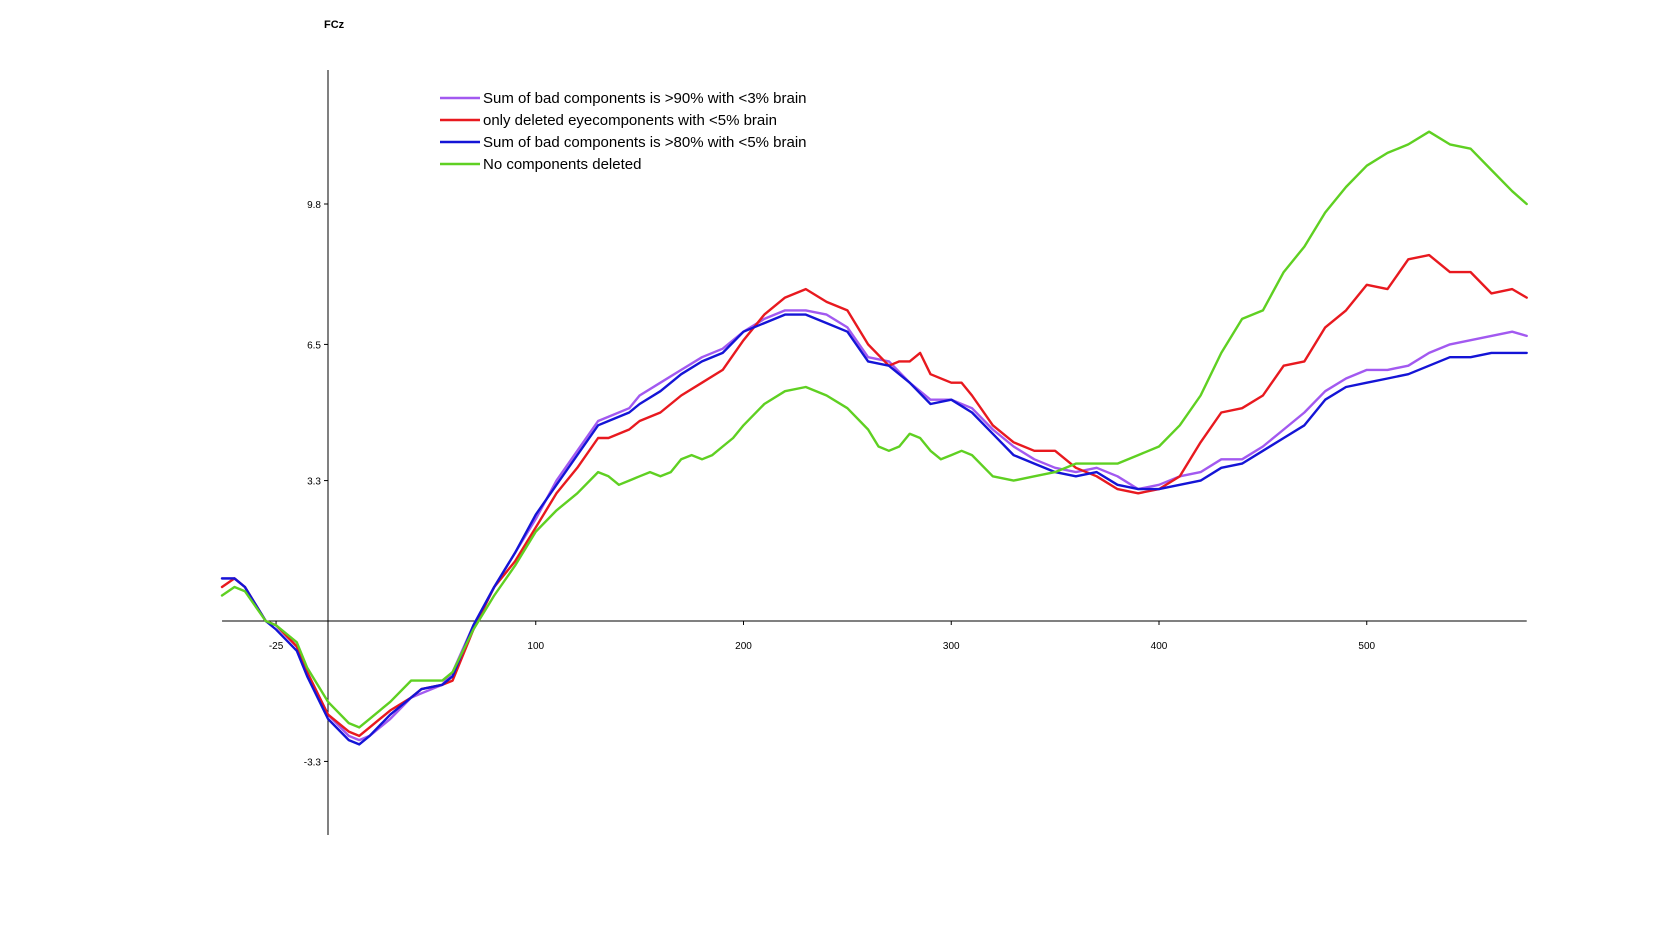 The image size is (1680, 933). What do you see at coordinates (535, 646) in the screenshot?
I see `x-tick-label: 100` at bounding box center [535, 646].